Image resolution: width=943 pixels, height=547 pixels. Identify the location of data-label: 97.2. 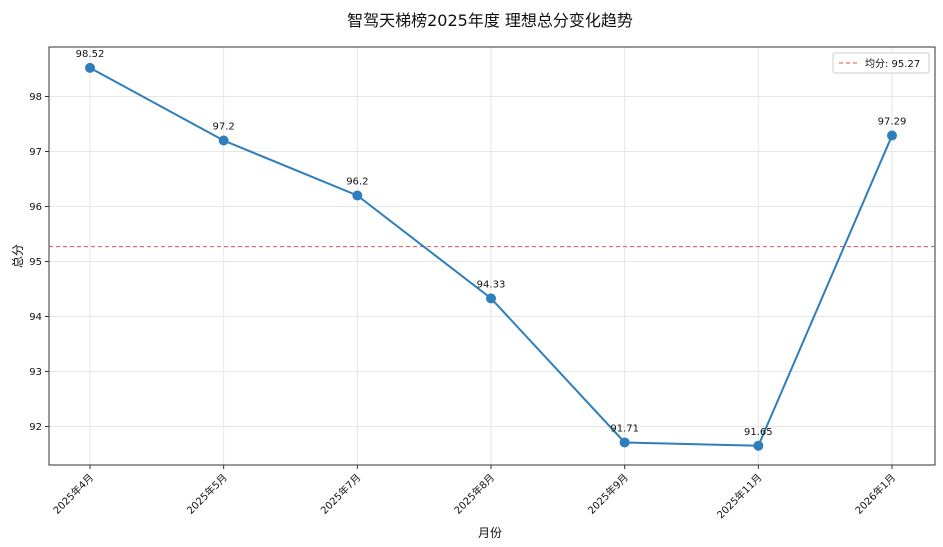
(224, 127).